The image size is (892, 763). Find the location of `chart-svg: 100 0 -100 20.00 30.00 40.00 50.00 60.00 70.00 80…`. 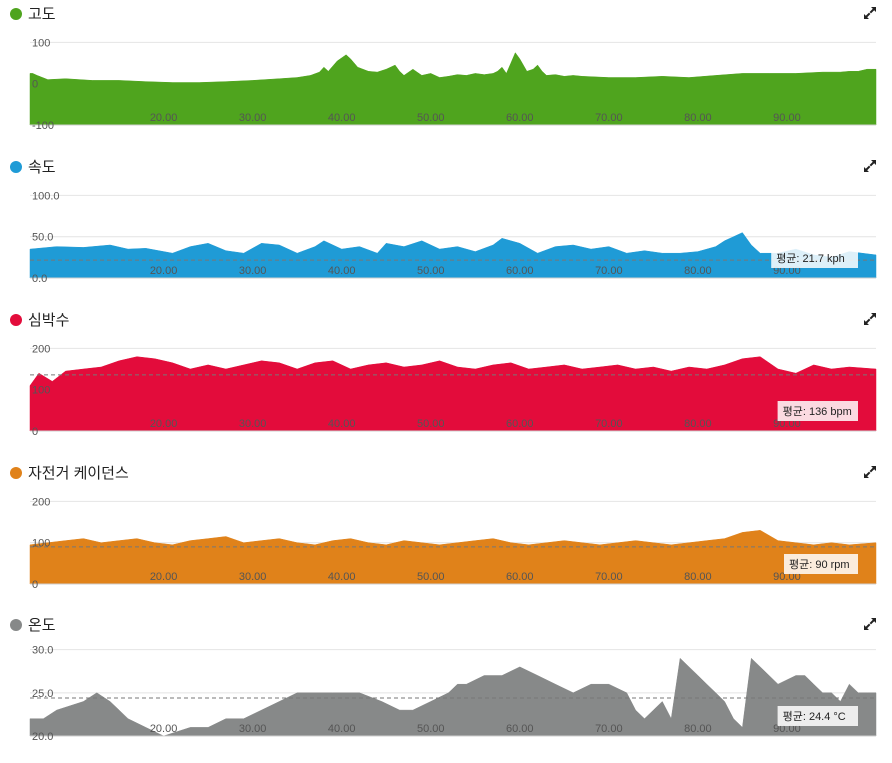

chart-svg: 100 0 -100 20.00 30.00 40.00 50.00 60.00 70.00 80… is located at coordinates (453, 84).